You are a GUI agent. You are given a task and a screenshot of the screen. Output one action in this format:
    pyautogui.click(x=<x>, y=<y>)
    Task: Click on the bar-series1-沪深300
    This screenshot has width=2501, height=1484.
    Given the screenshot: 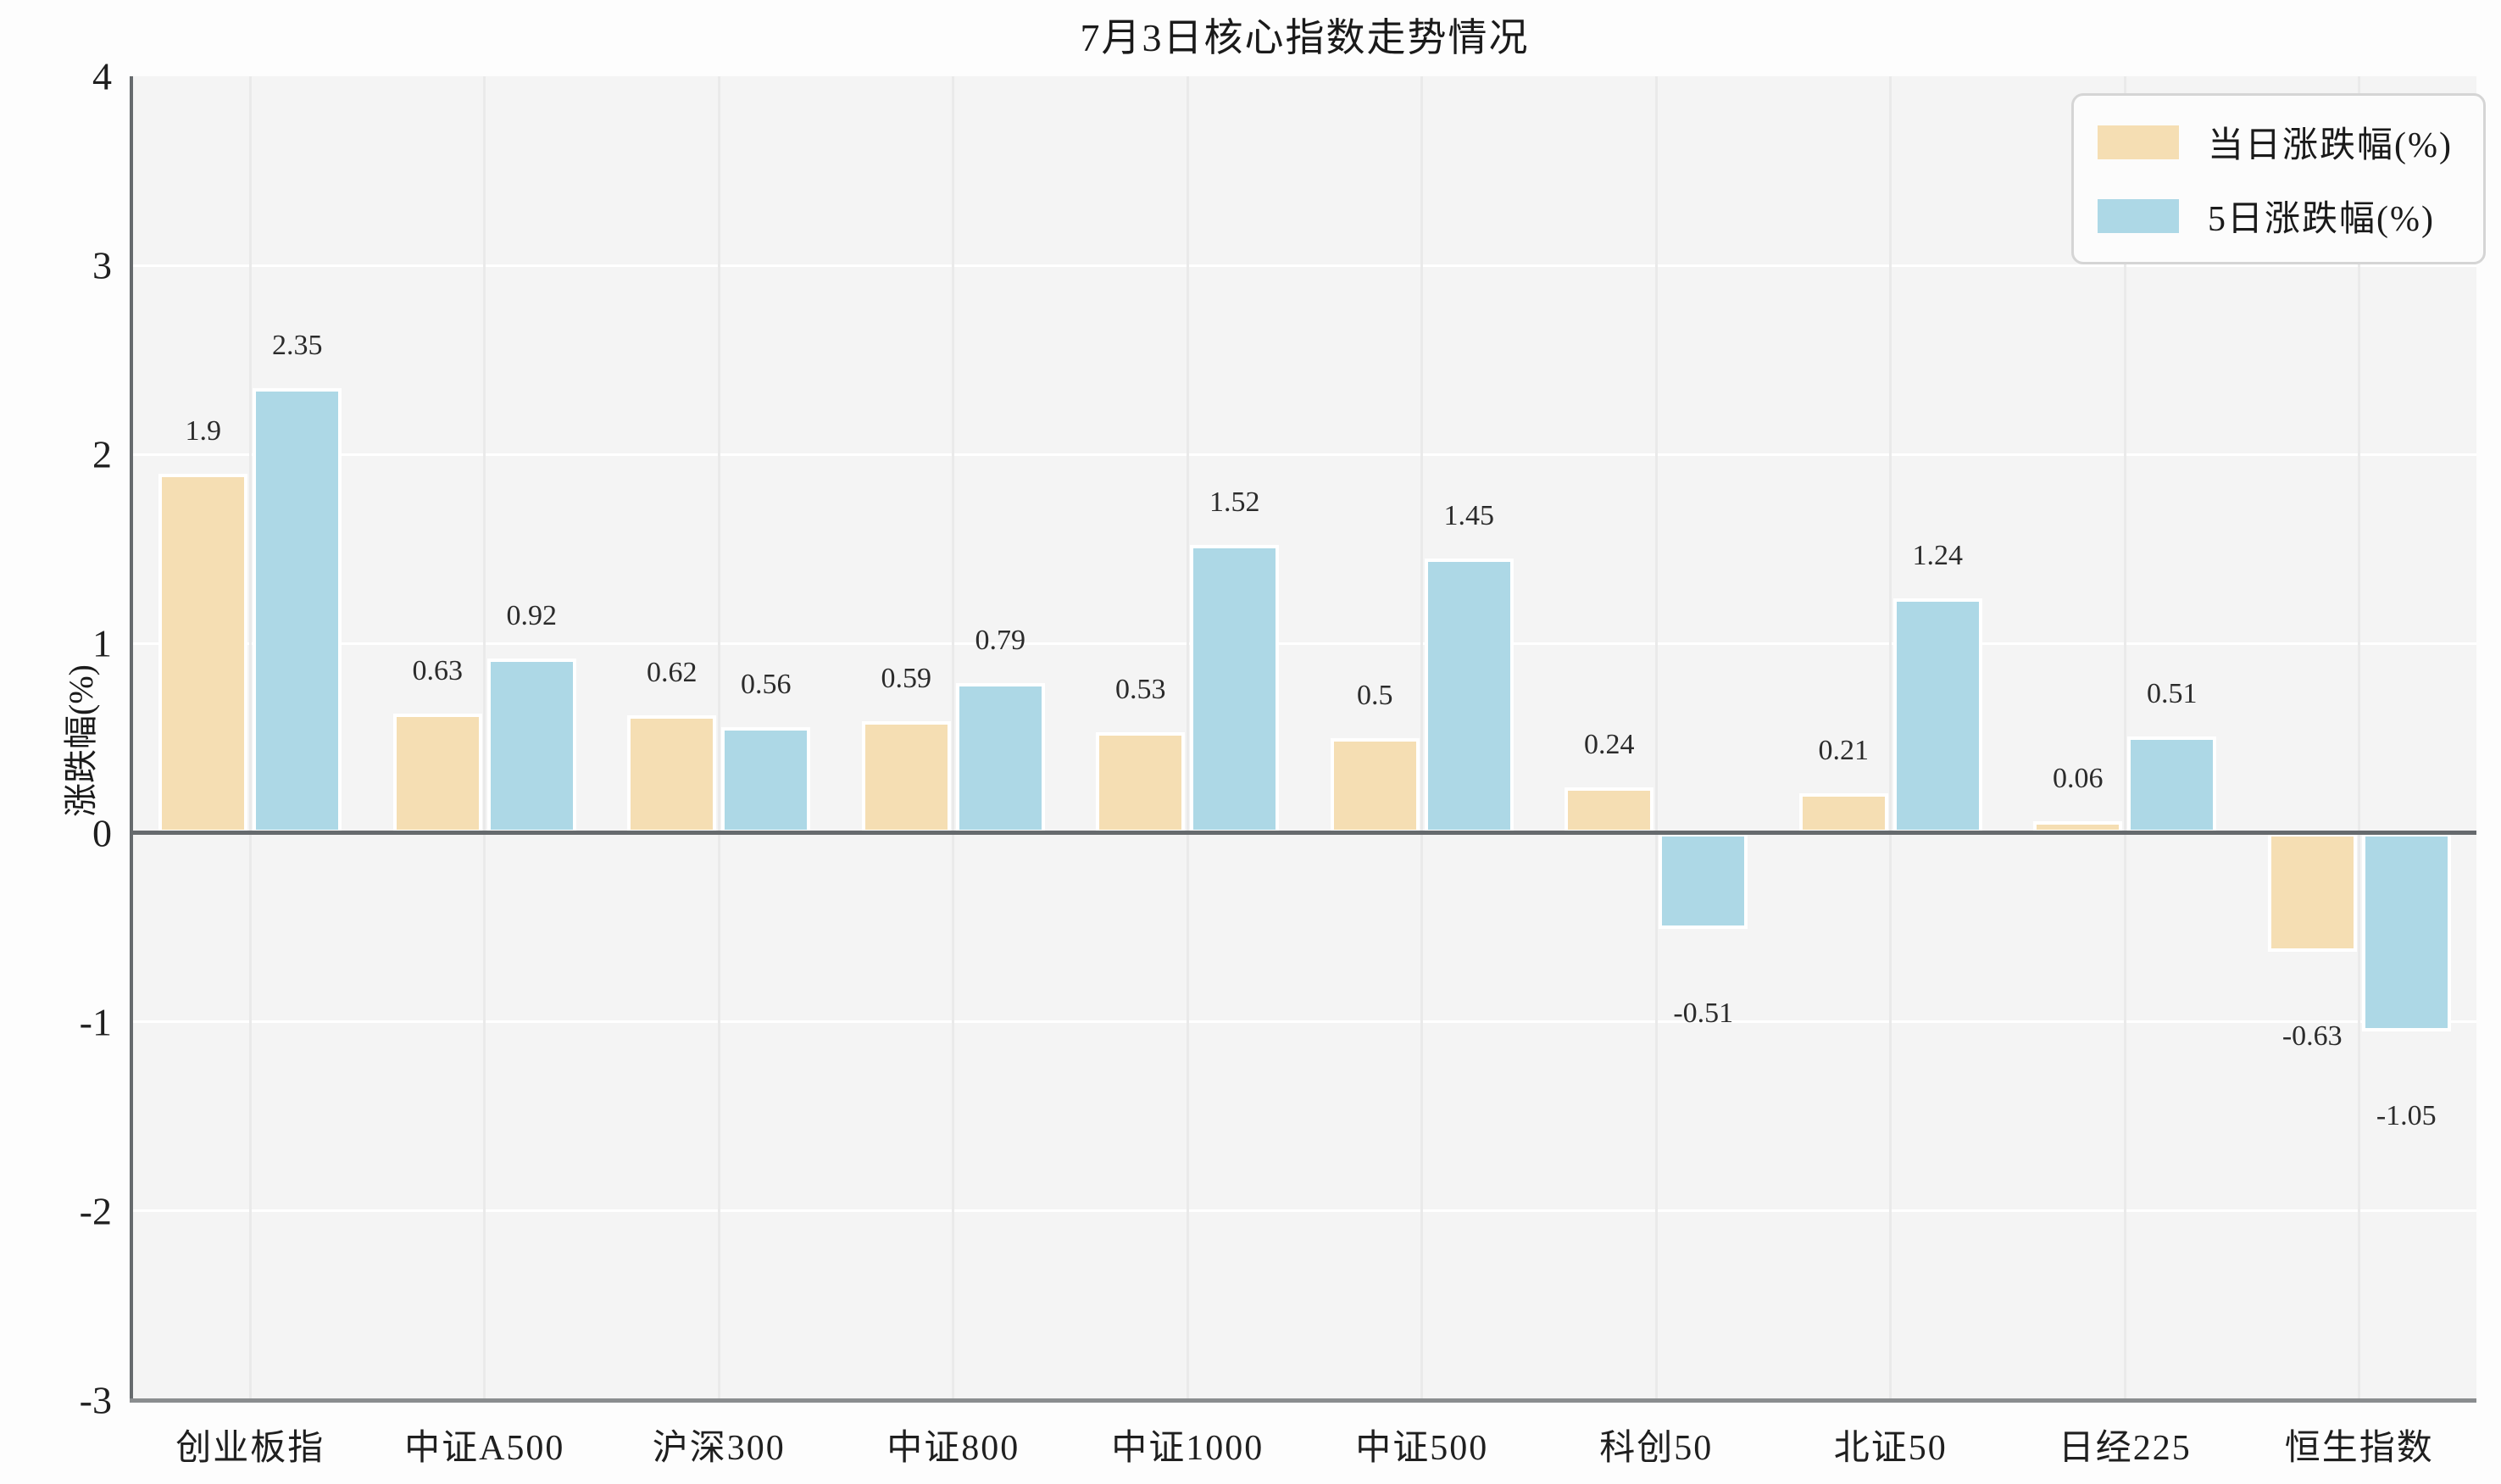 What is the action you would take?
    pyautogui.click(x=766, y=780)
    